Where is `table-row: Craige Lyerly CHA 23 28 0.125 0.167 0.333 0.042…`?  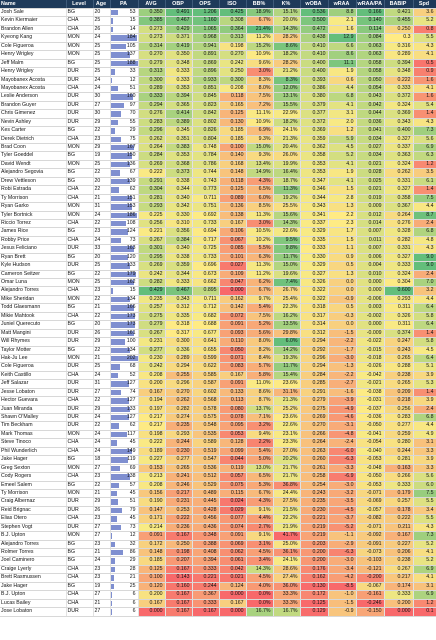
table-row: Craige Lyerly CHA 23 28 0.125 0.167 0.333 0.042… is located at coordinates (218, 570).